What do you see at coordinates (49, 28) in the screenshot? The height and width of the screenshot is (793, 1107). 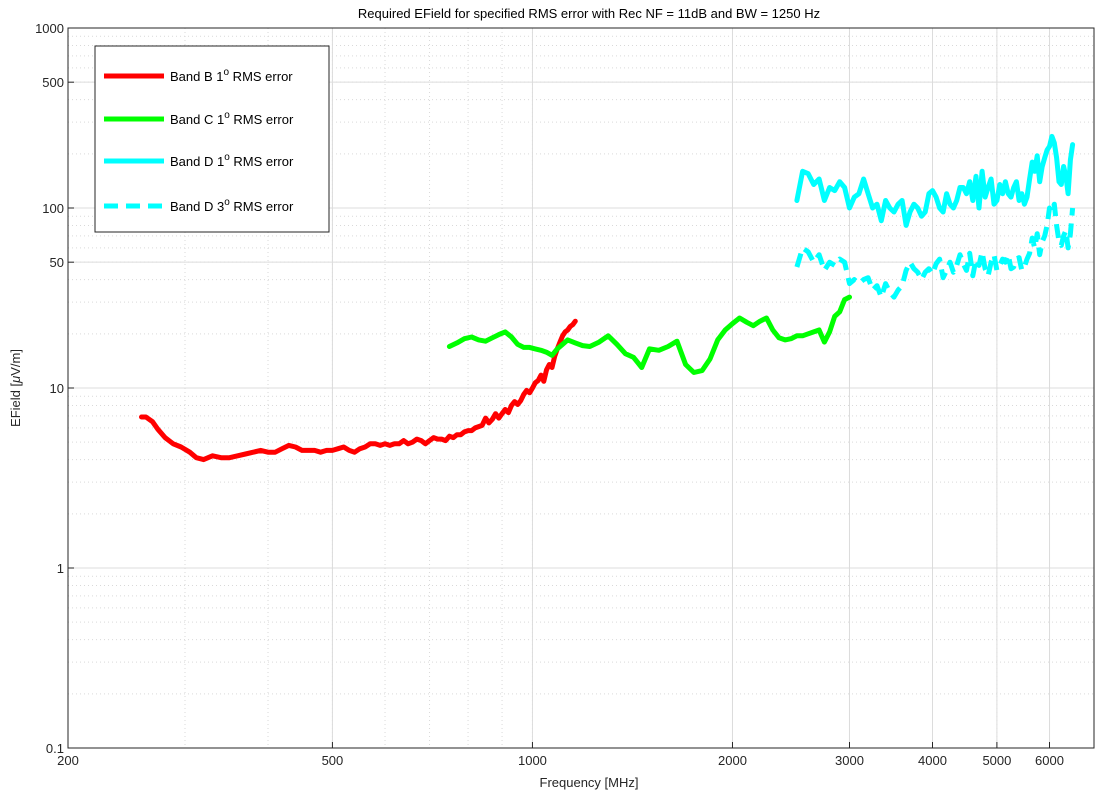 I see `y-tick-label: 1000` at bounding box center [49, 28].